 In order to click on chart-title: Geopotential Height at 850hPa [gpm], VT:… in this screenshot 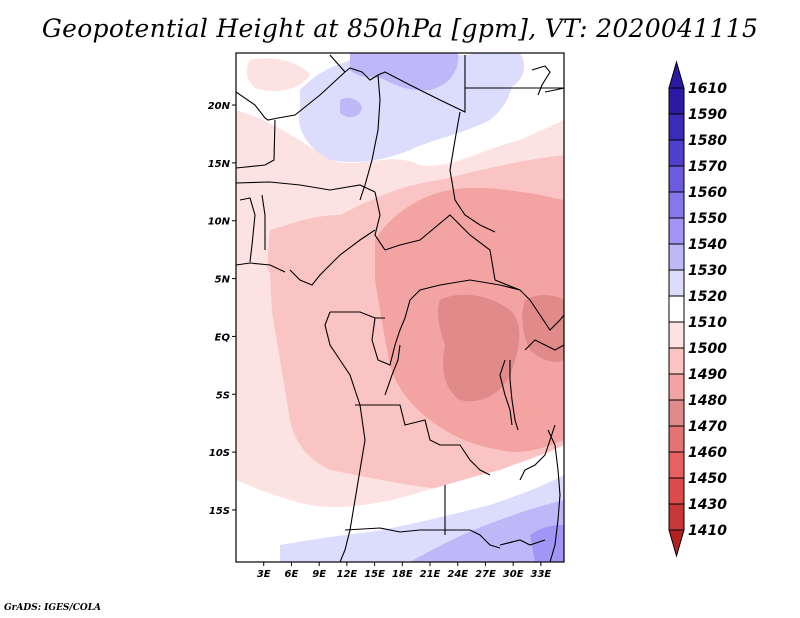, I will do `click(400, 28)`.